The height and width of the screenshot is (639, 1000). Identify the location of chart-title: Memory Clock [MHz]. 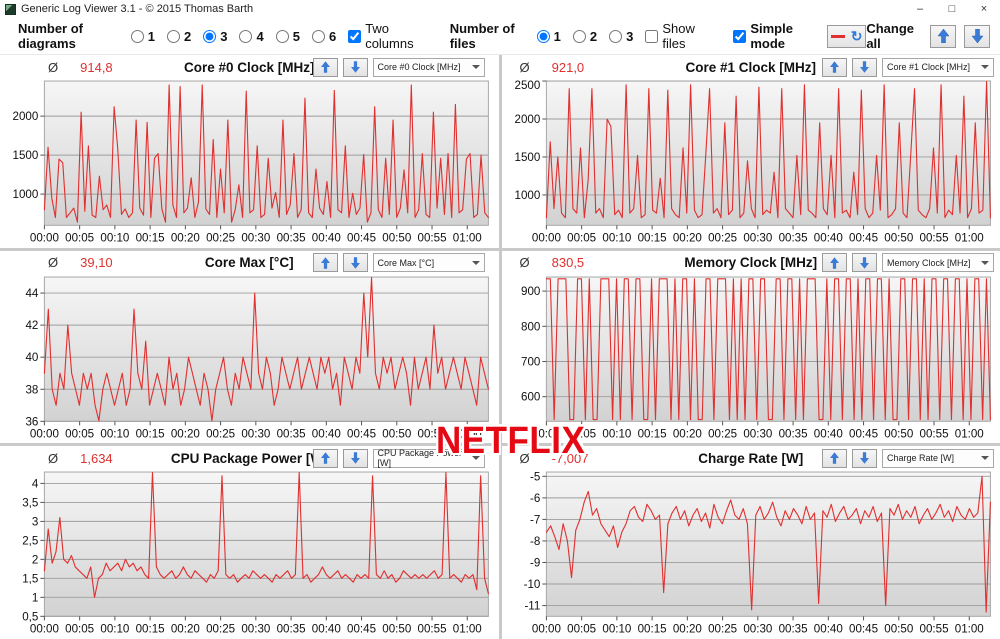
(751, 263).